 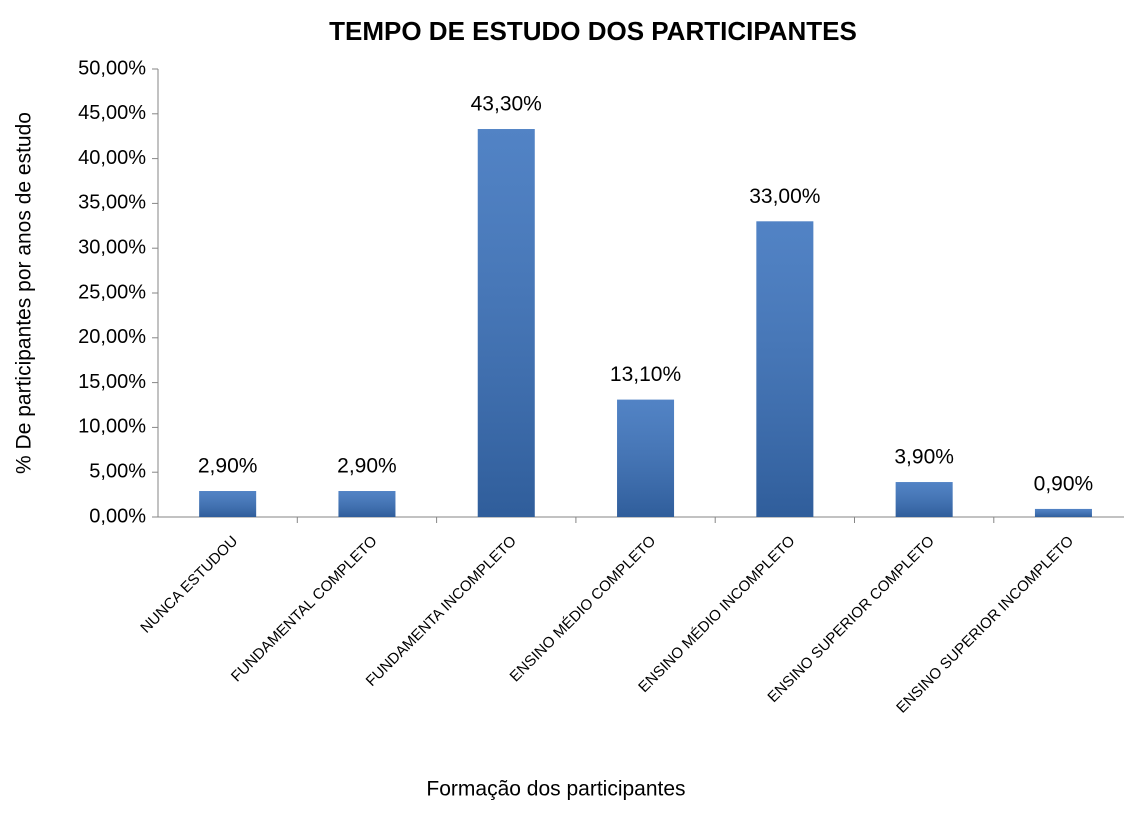 I want to click on y-tick-label: 30,00%, so click(x=112, y=247).